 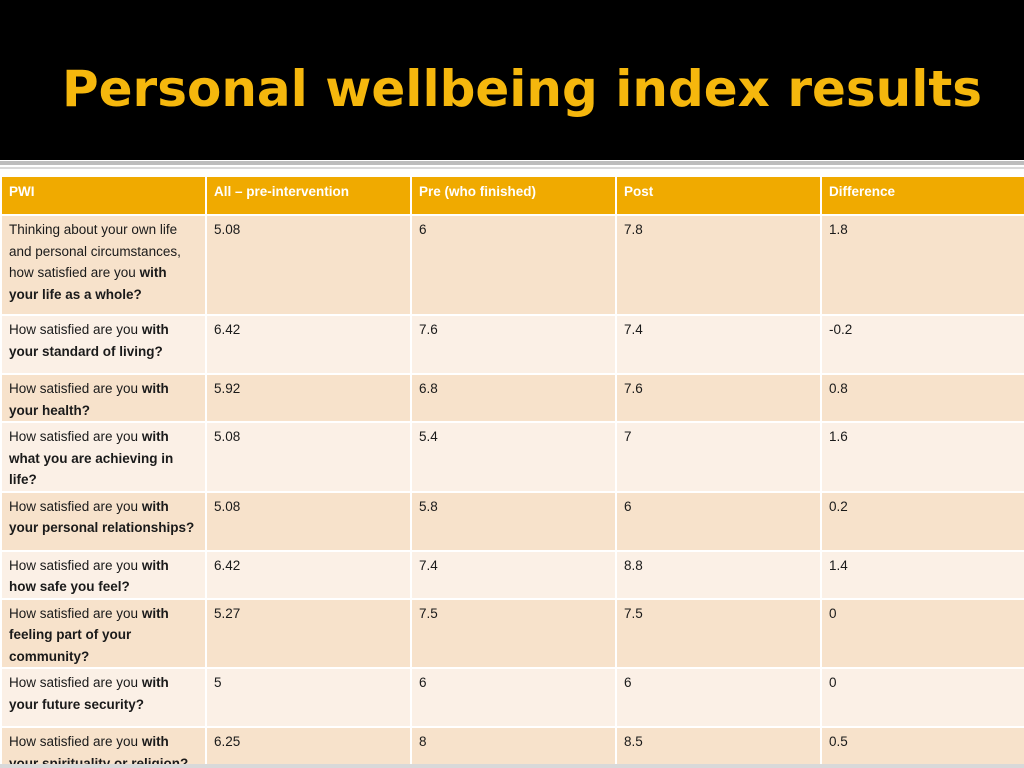 I want to click on header-pre-who-finished: Pre (who finished), so click(x=513, y=195).